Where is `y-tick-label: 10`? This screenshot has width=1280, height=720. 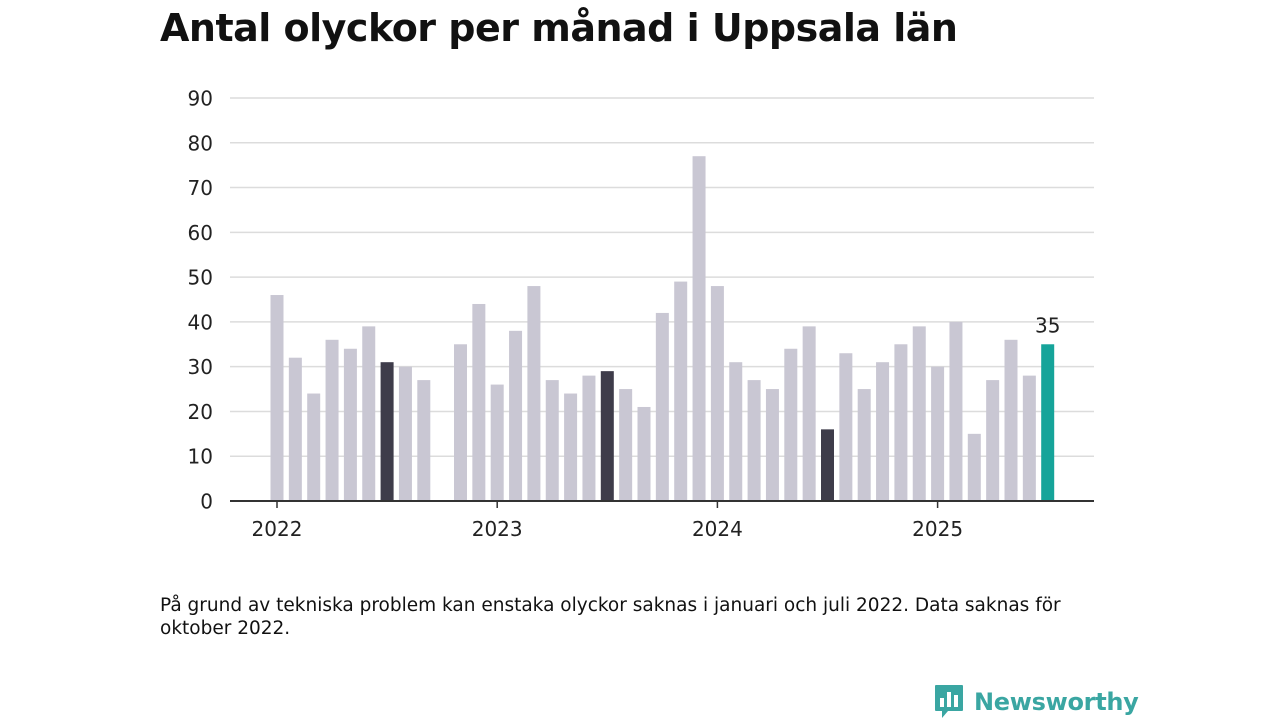
y-tick-label: 10 is located at coordinates (200, 457).